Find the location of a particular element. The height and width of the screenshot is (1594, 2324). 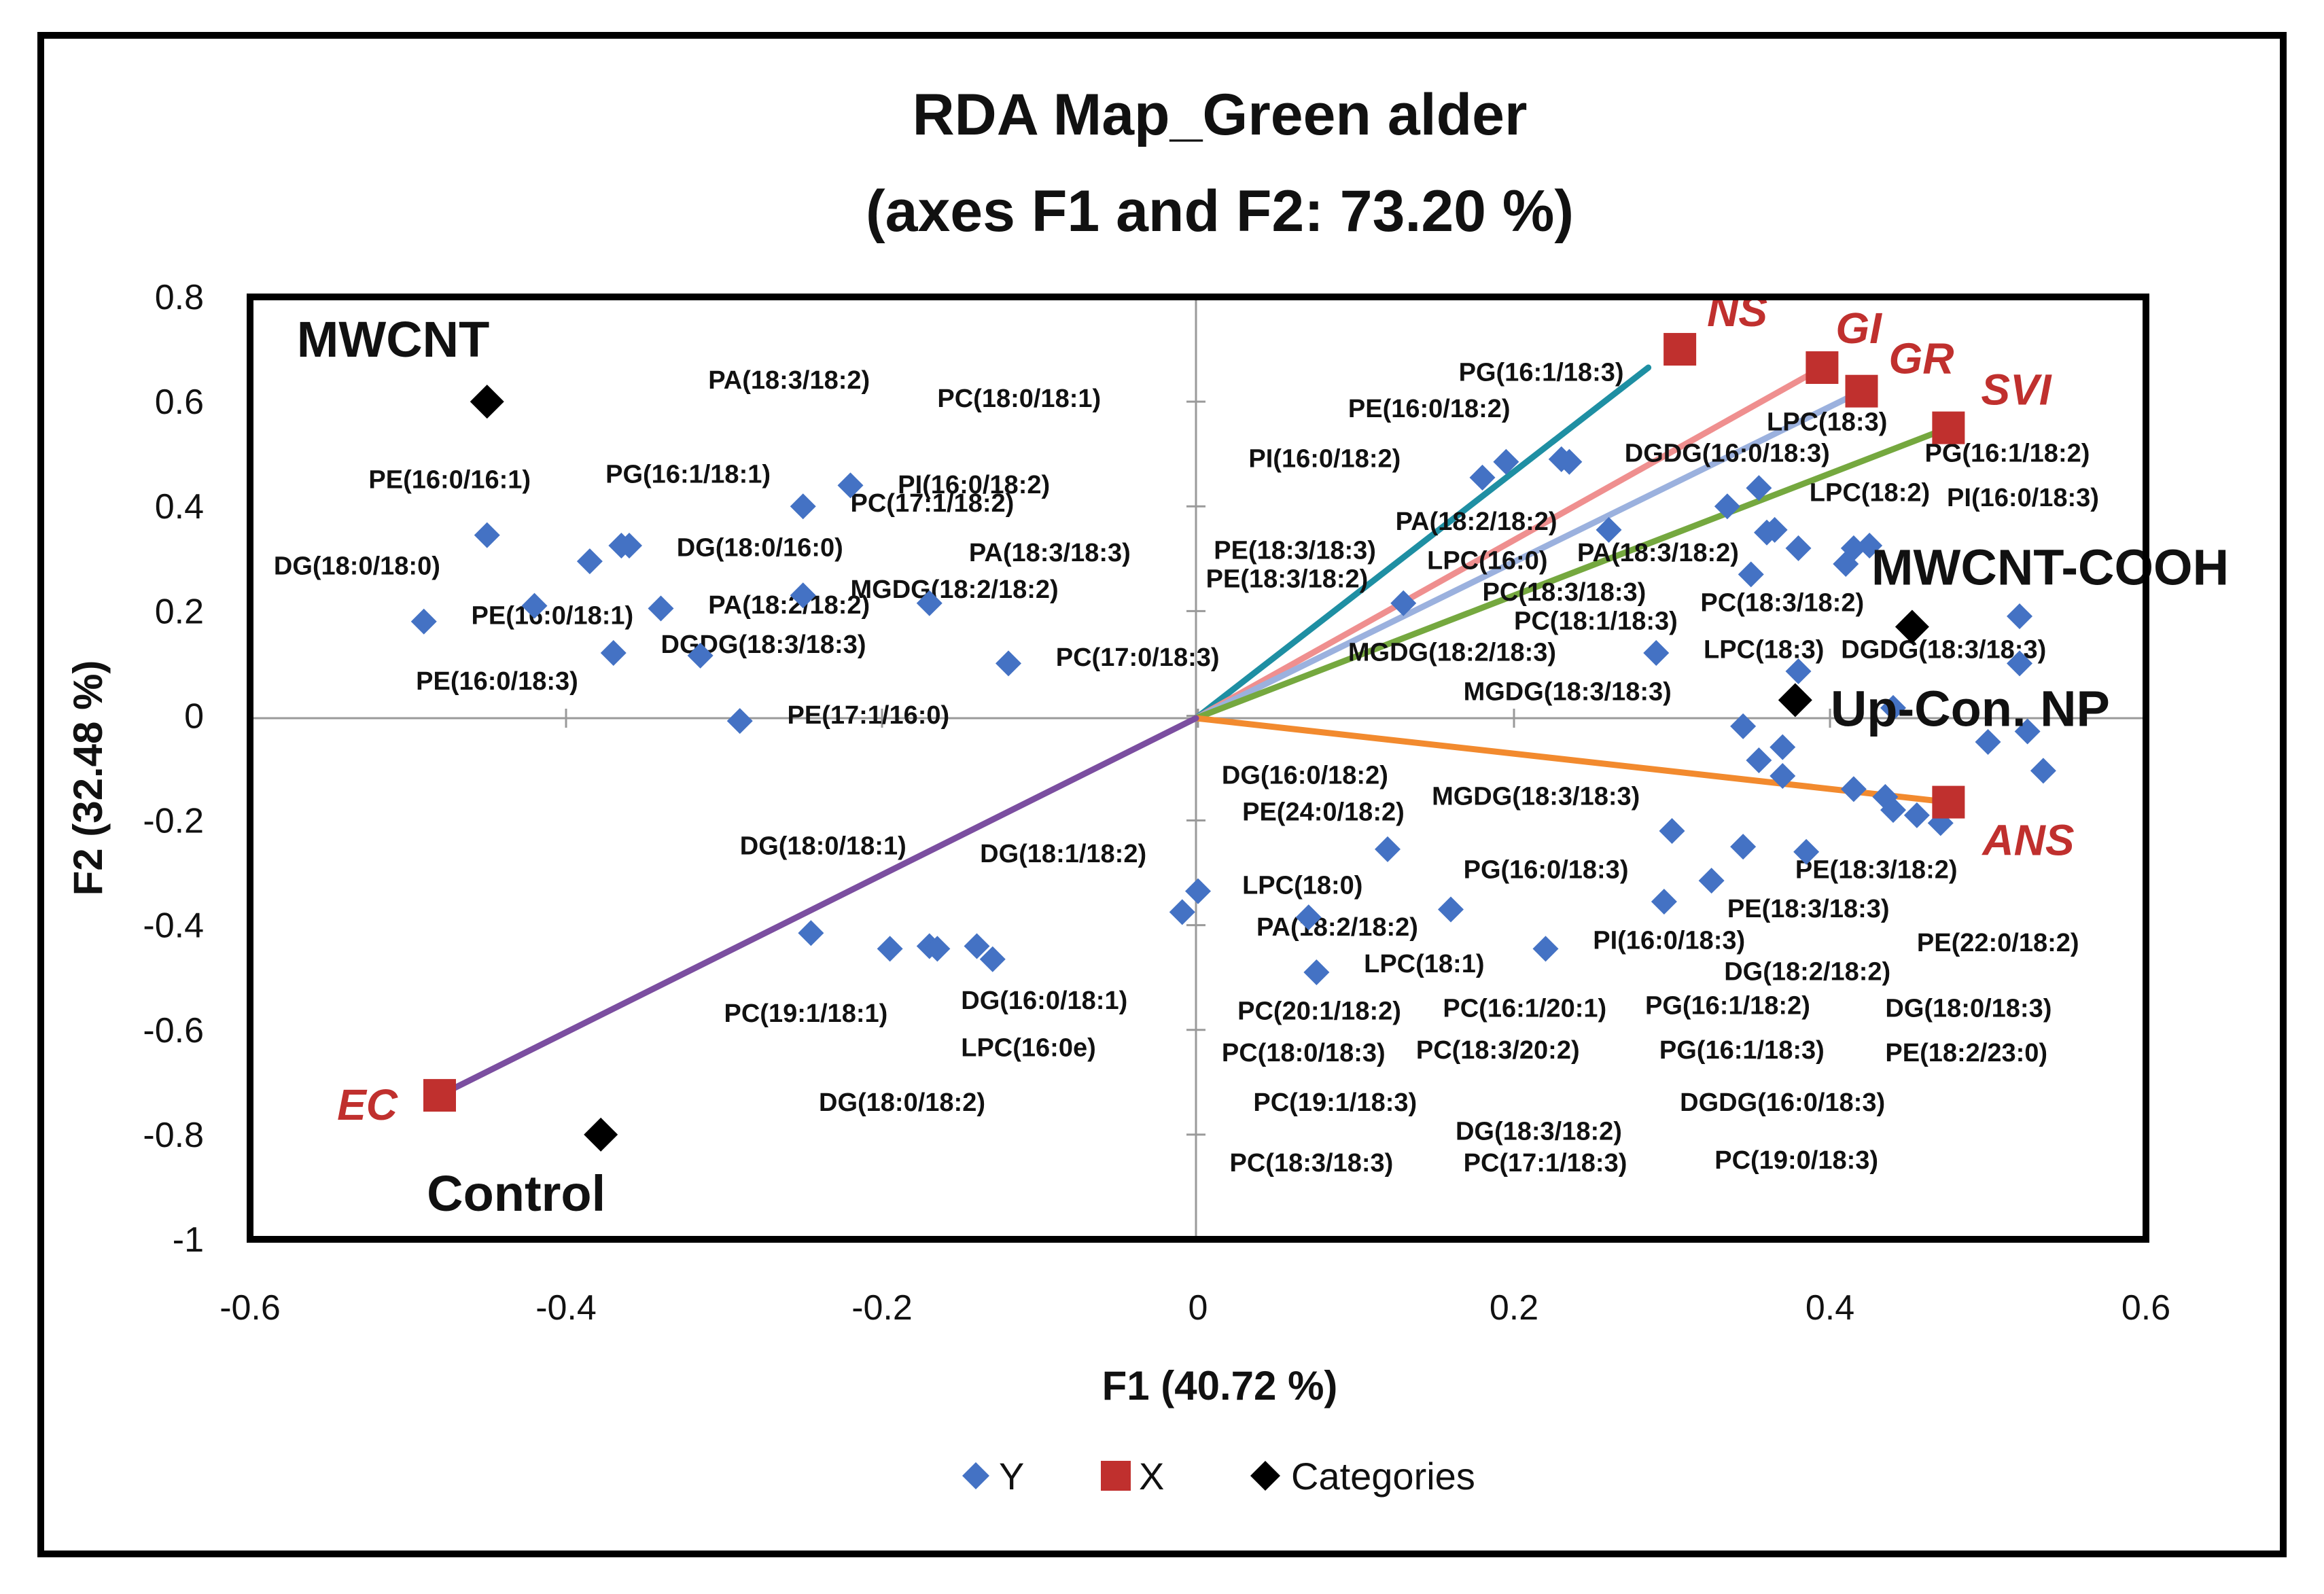

legend-item-y: Y is located at coordinates (993, 1476).